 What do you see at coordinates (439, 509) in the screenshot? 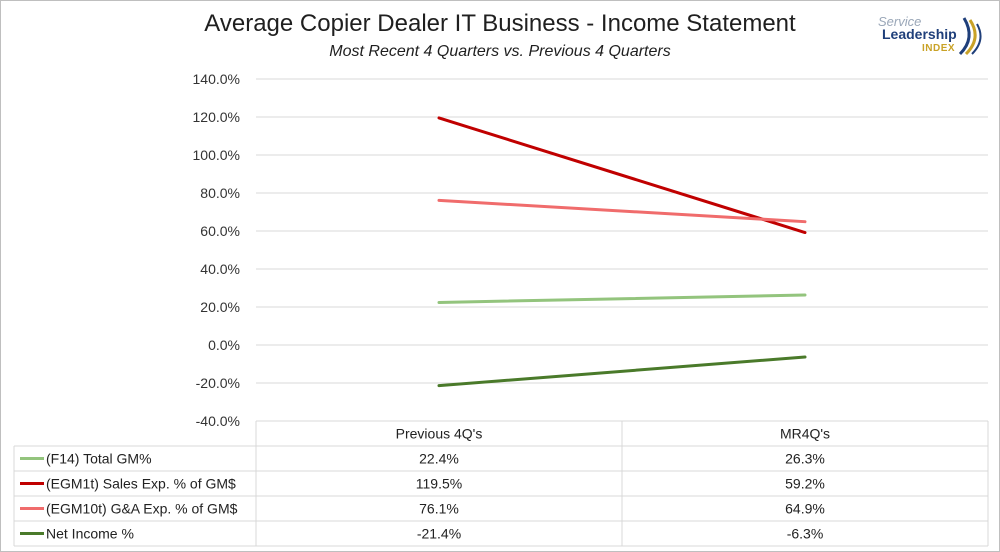
I see `data-value: 76.1%` at bounding box center [439, 509].